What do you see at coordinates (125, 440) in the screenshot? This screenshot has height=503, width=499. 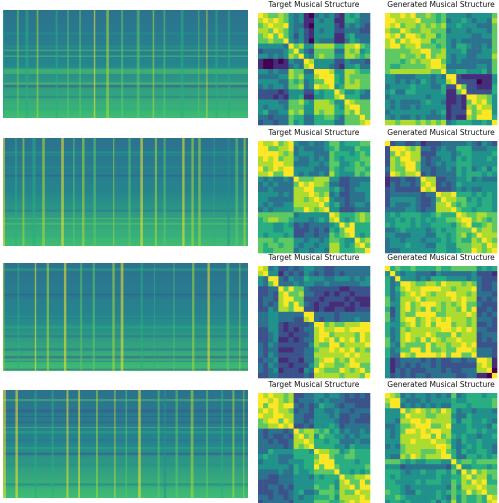 I see `spectrogram-band` at bounding box center [125, 440].